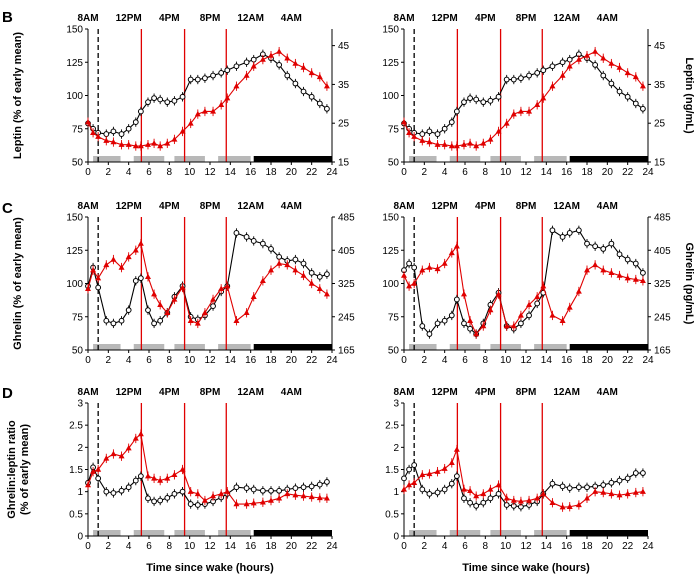 The height and width of the screenshot is (583, 699). I want to click on x-tick-label: 20, so click(292, 172).